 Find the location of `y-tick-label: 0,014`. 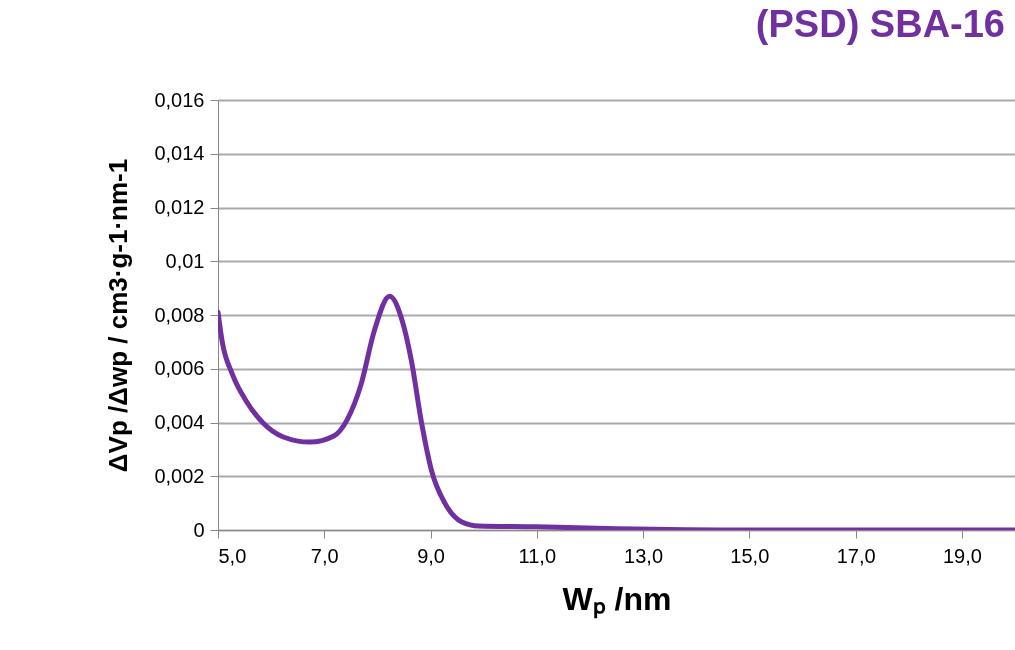

y-tick-label: 0,014 is located at coordinates (179, 153).